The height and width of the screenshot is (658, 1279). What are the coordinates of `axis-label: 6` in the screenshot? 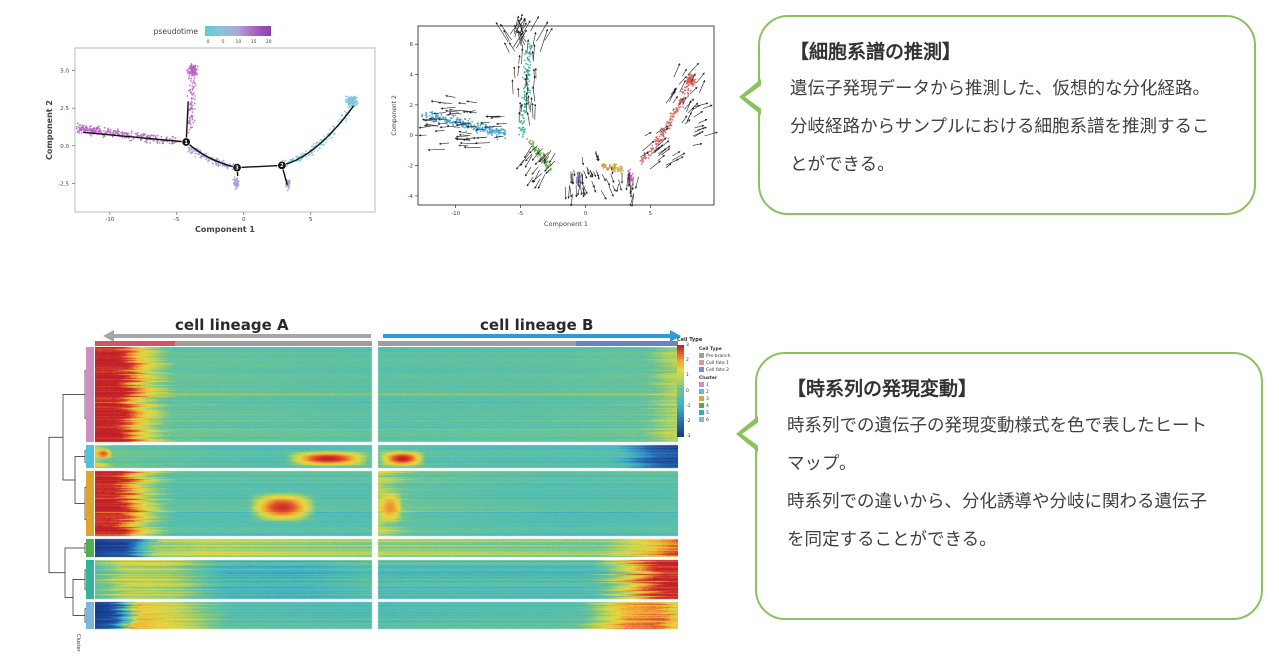 It's located at (412, 45).